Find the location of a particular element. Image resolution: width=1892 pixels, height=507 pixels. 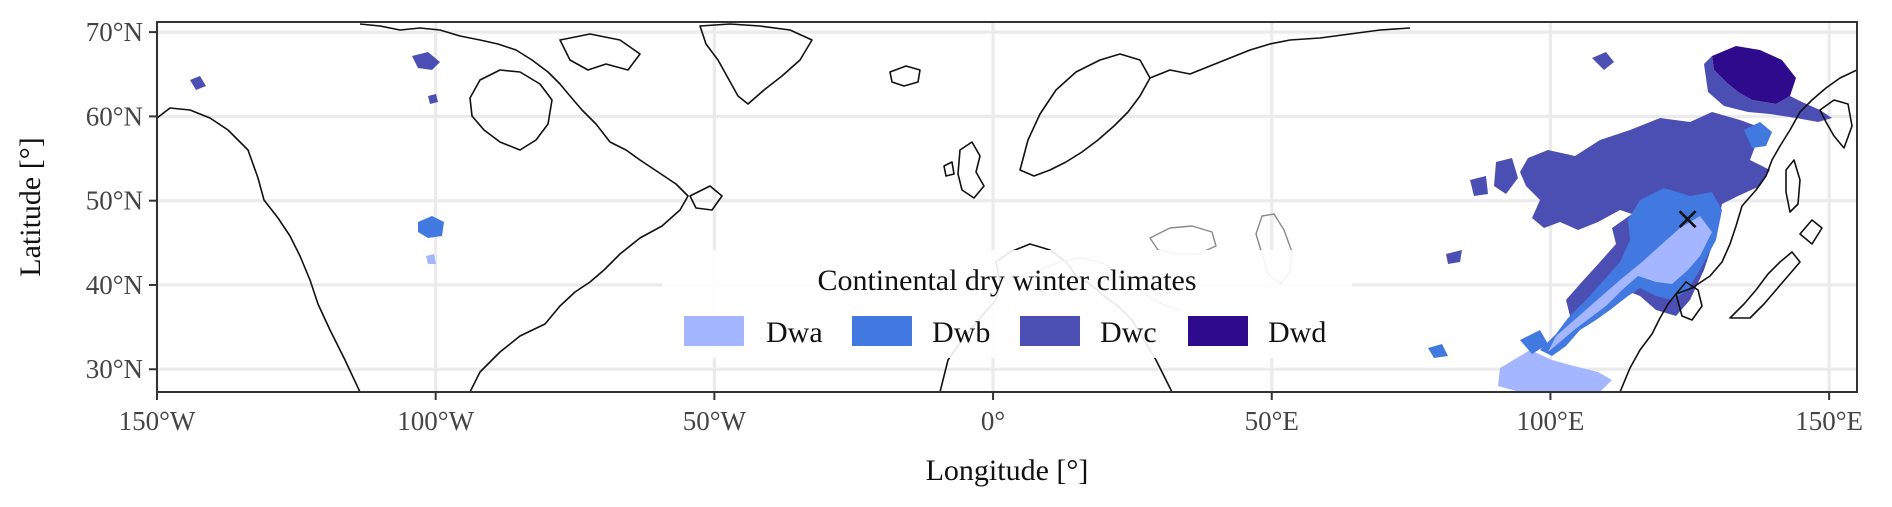

coastline-baffin is located at coordinates (600, 52).